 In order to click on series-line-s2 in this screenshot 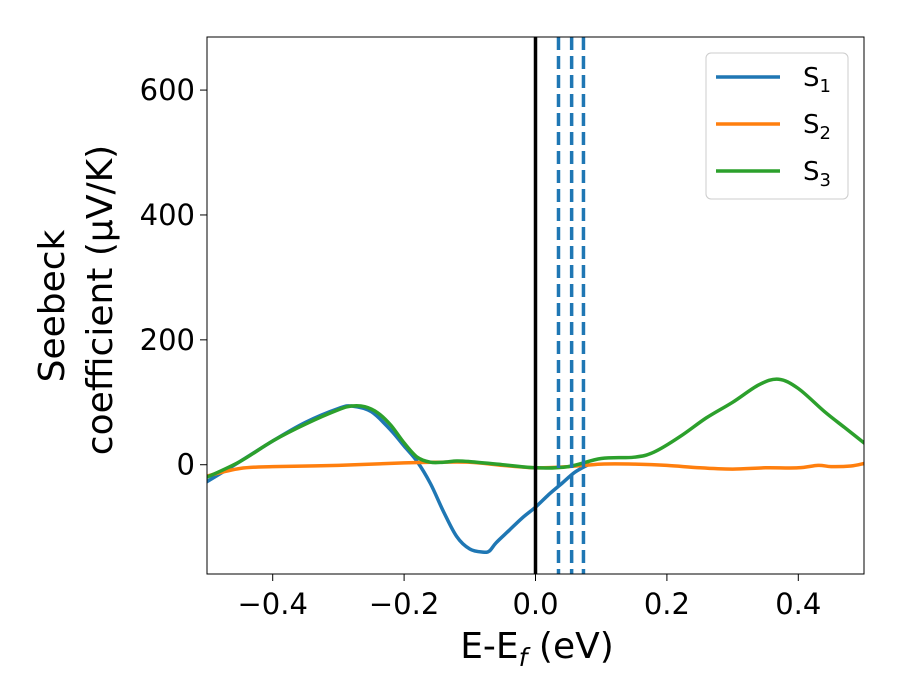, I will do `click(535, 469)`.